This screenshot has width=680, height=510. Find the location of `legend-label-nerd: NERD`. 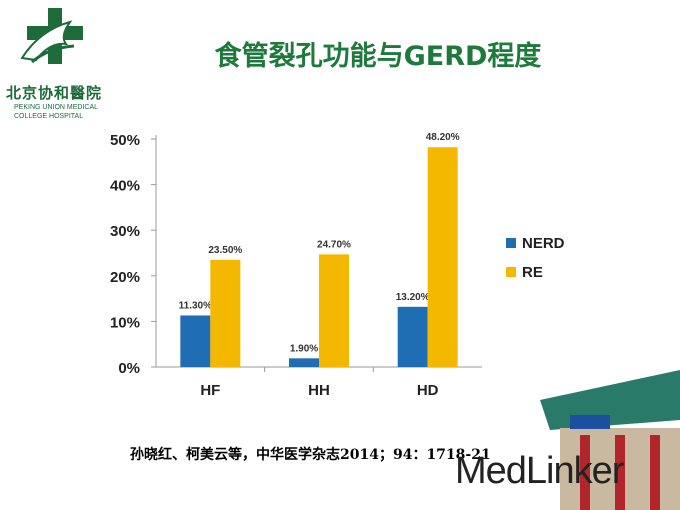

legend-label-nerd: NERD is located at coordinates (543, 243).